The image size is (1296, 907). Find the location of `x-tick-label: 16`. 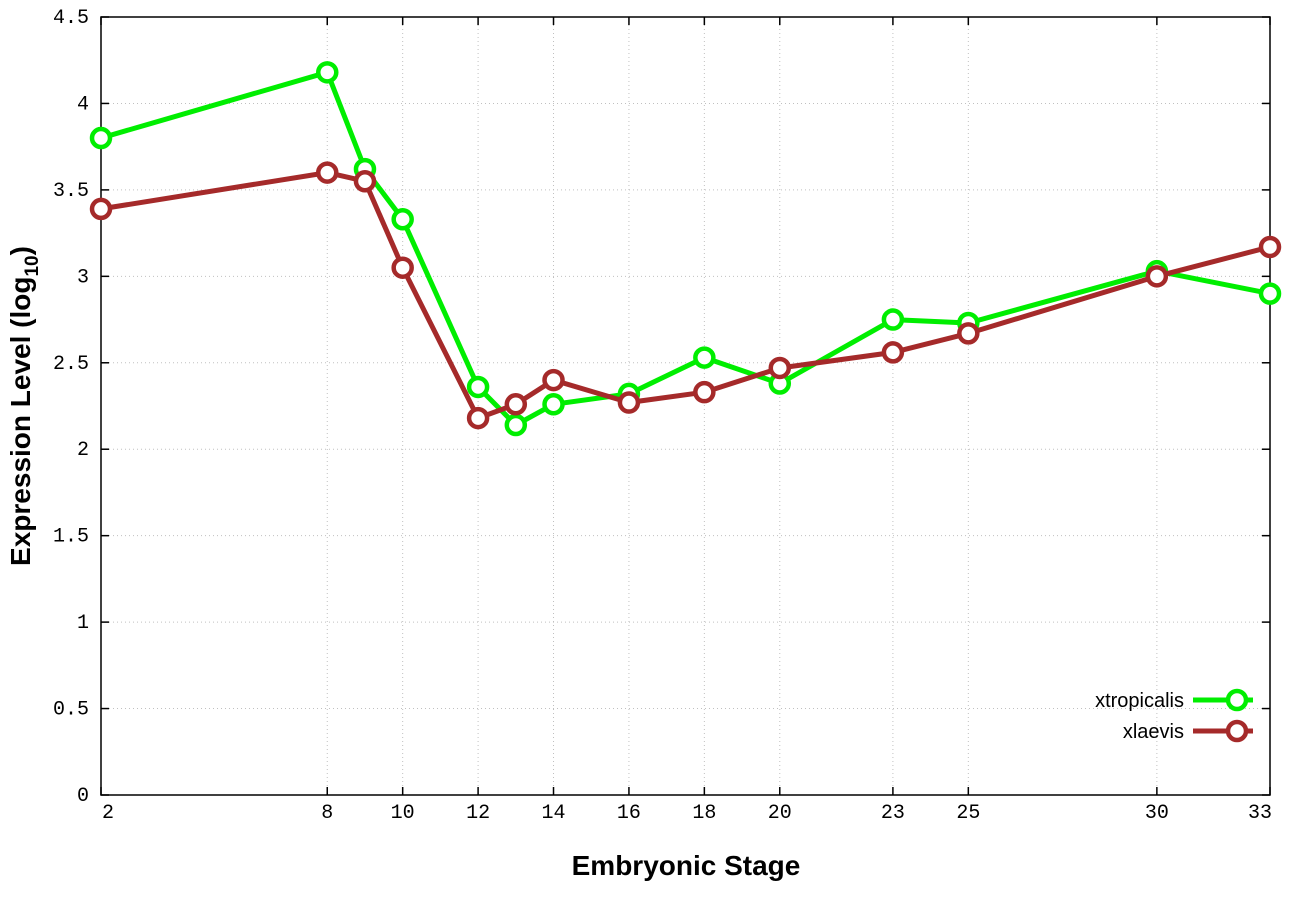

x-tick-label: 16 is located at coordinates (629, 813).